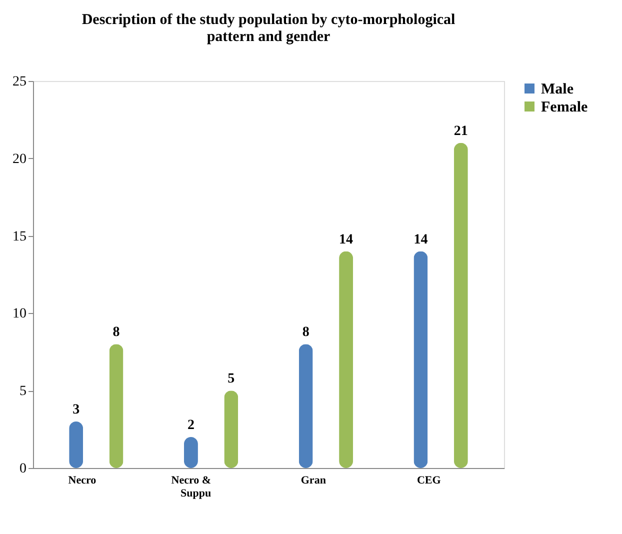 Image resolution: width=622 pixels, height=534 pixels. I want to click on x-tick-label: Gran, so click(313, 480).